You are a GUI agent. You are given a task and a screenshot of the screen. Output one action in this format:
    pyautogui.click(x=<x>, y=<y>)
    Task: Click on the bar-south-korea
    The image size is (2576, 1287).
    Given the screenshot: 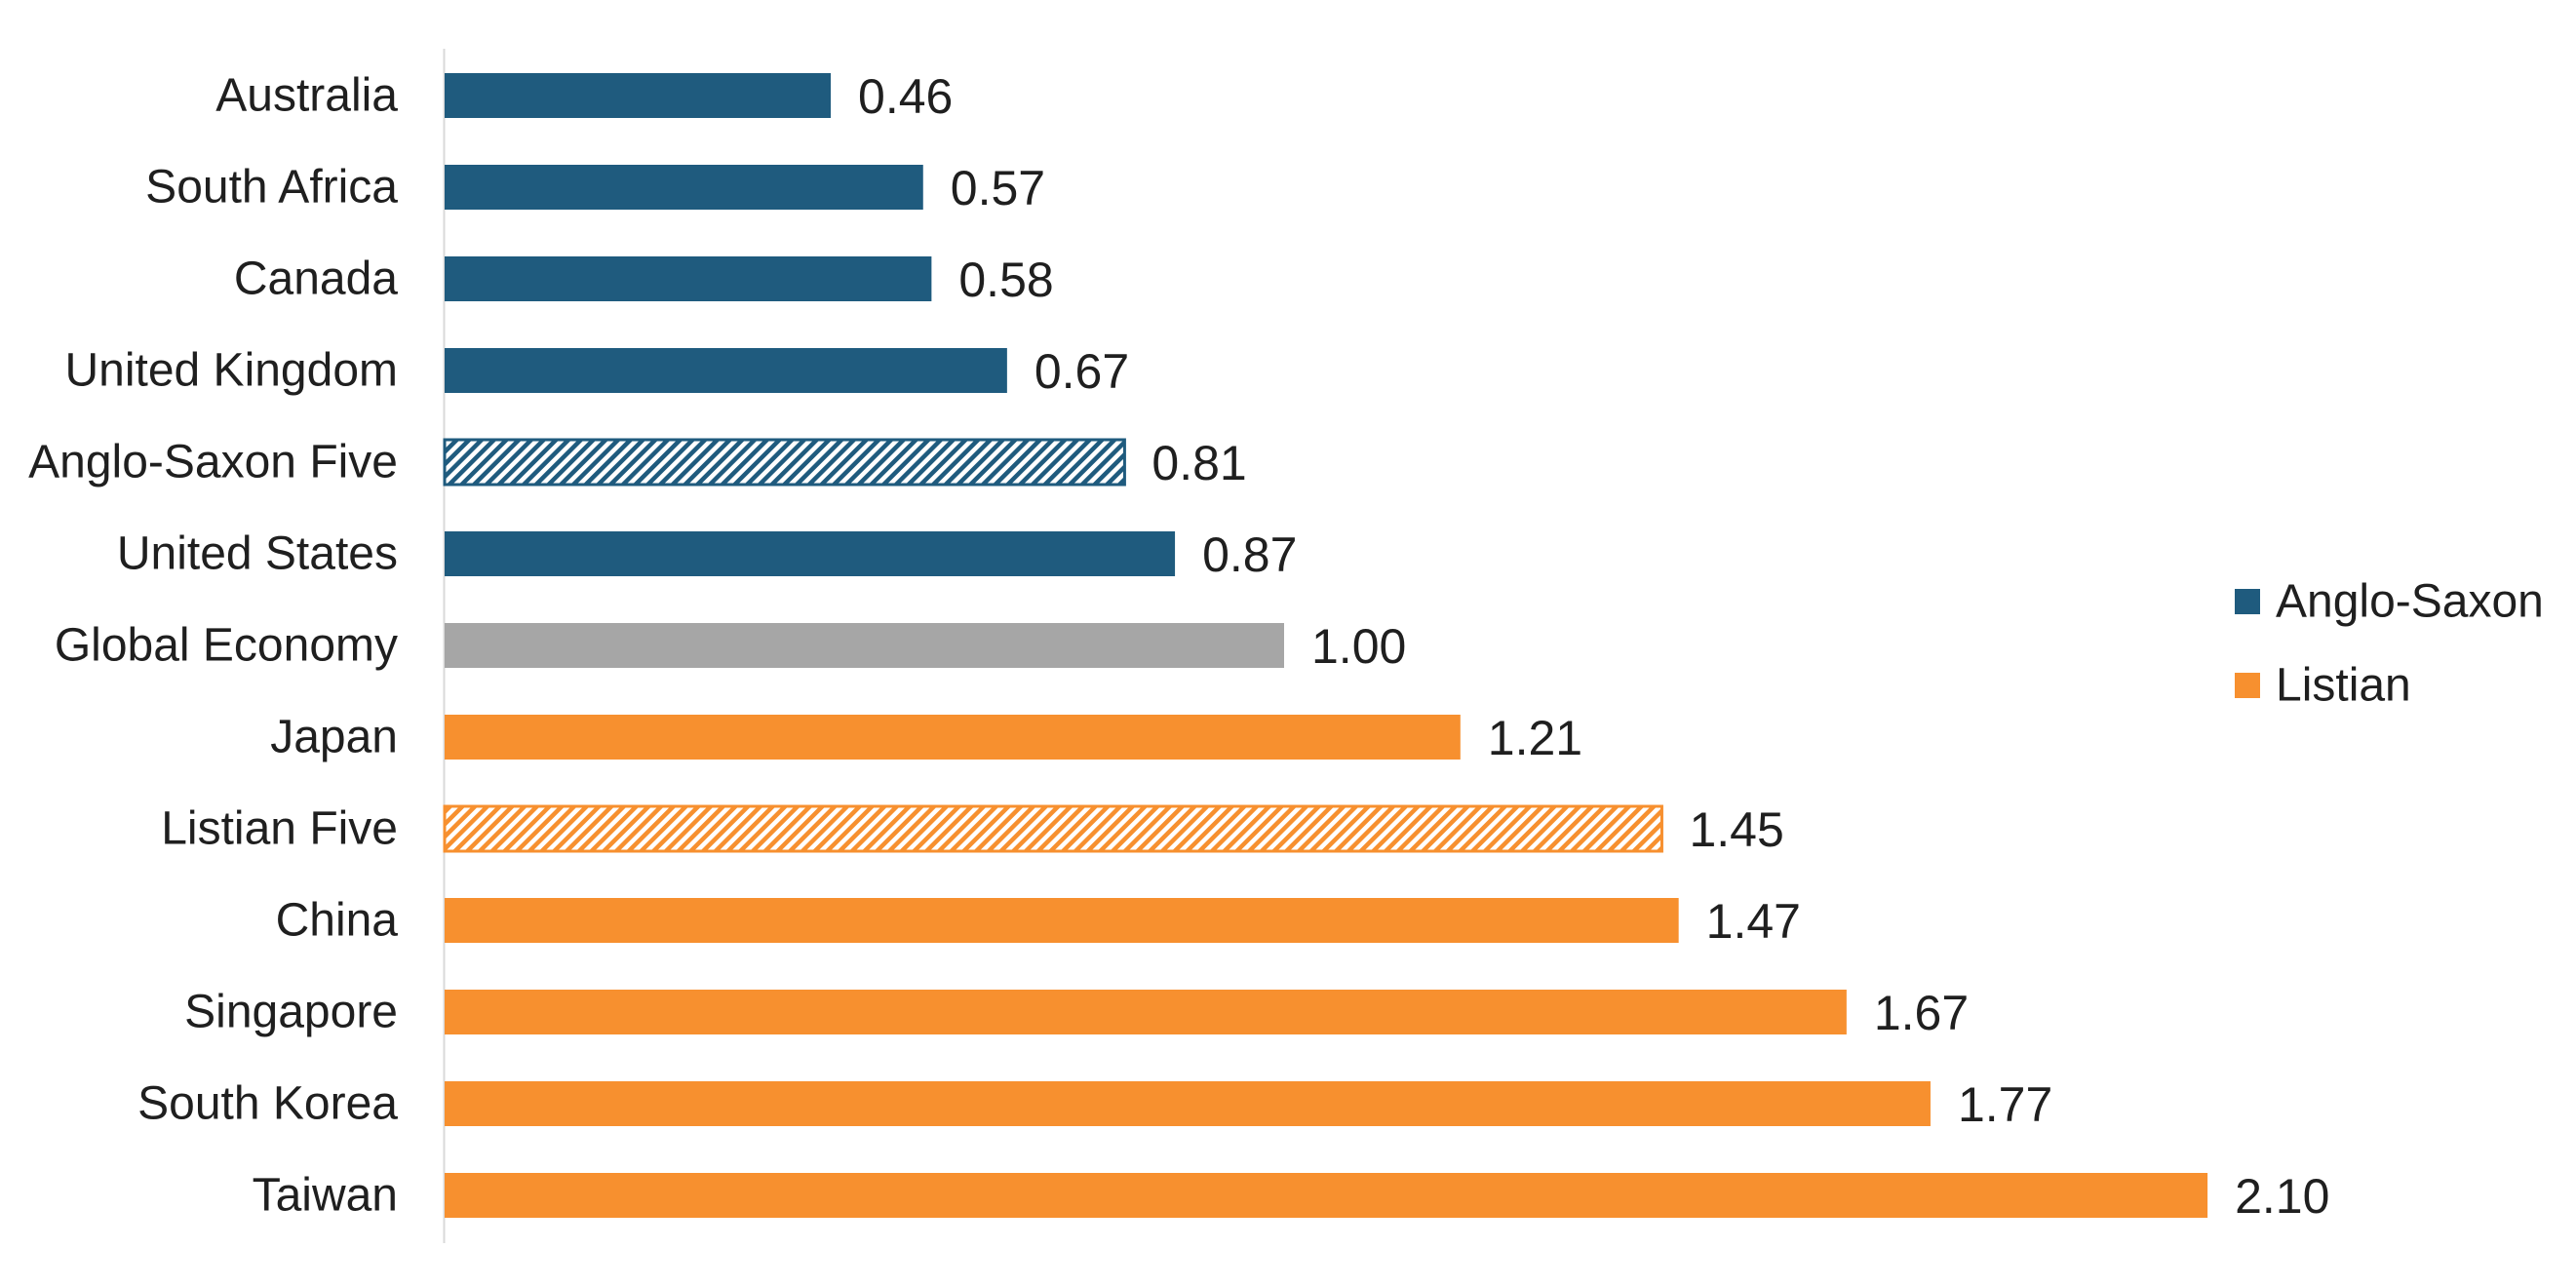 What is the action you would take?
    pyautogui.click(x=1188, y=1103)
    